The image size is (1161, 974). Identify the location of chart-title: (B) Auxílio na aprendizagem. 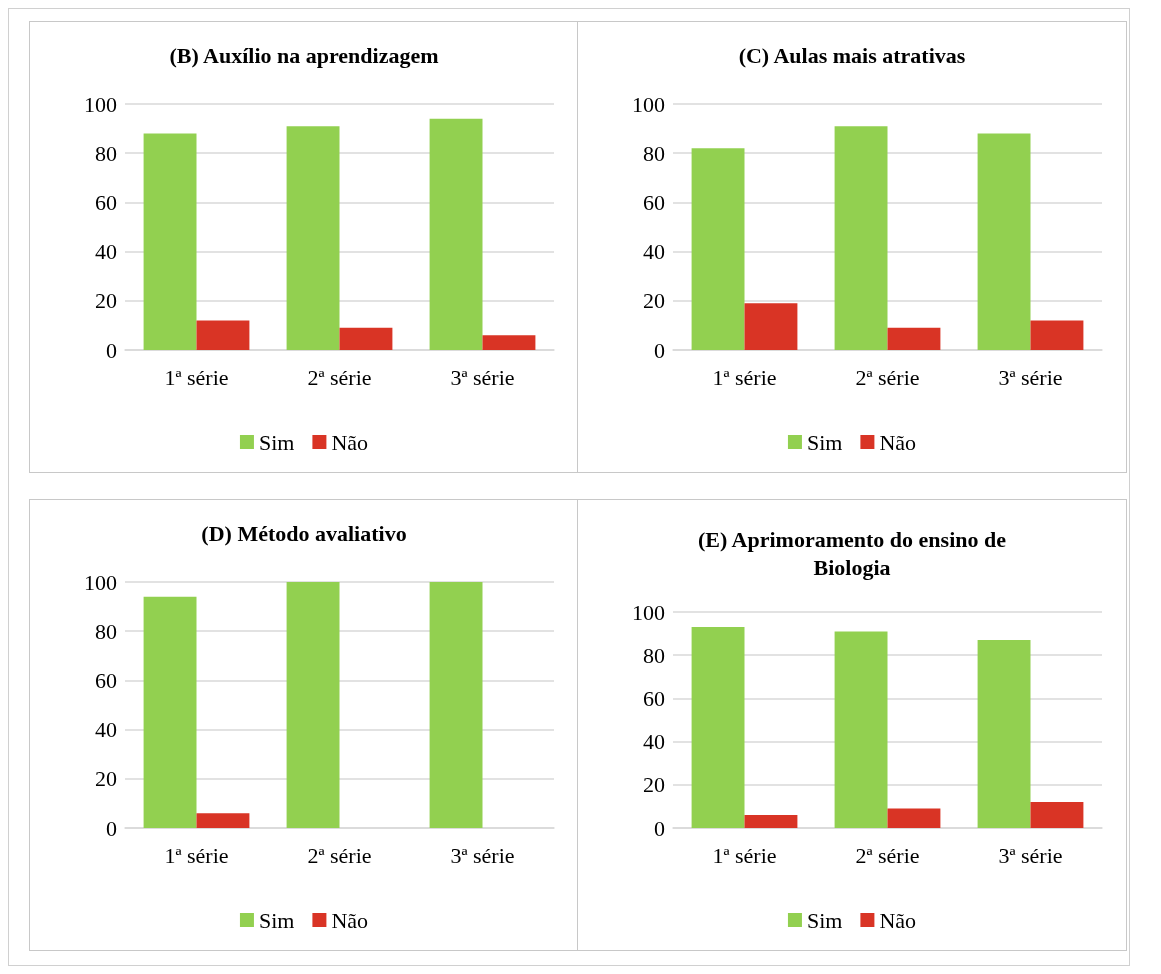
(304, 55).